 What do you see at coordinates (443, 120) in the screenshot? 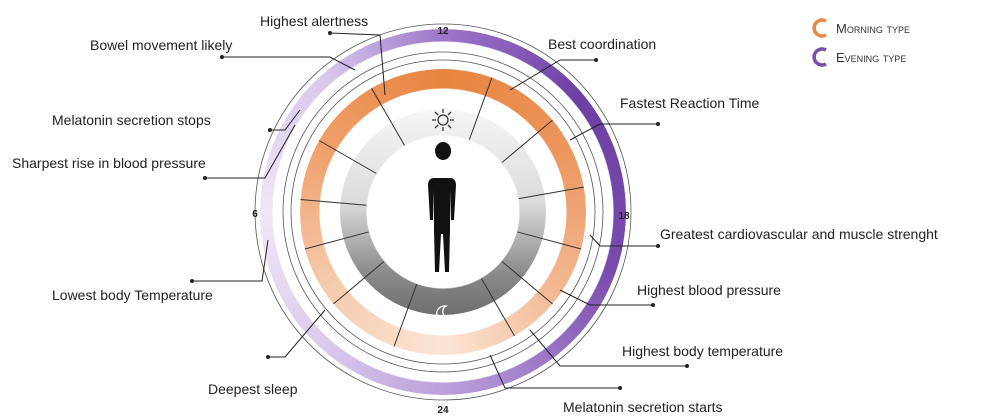
I see `sun-icon` at bounding box center [443, 120].